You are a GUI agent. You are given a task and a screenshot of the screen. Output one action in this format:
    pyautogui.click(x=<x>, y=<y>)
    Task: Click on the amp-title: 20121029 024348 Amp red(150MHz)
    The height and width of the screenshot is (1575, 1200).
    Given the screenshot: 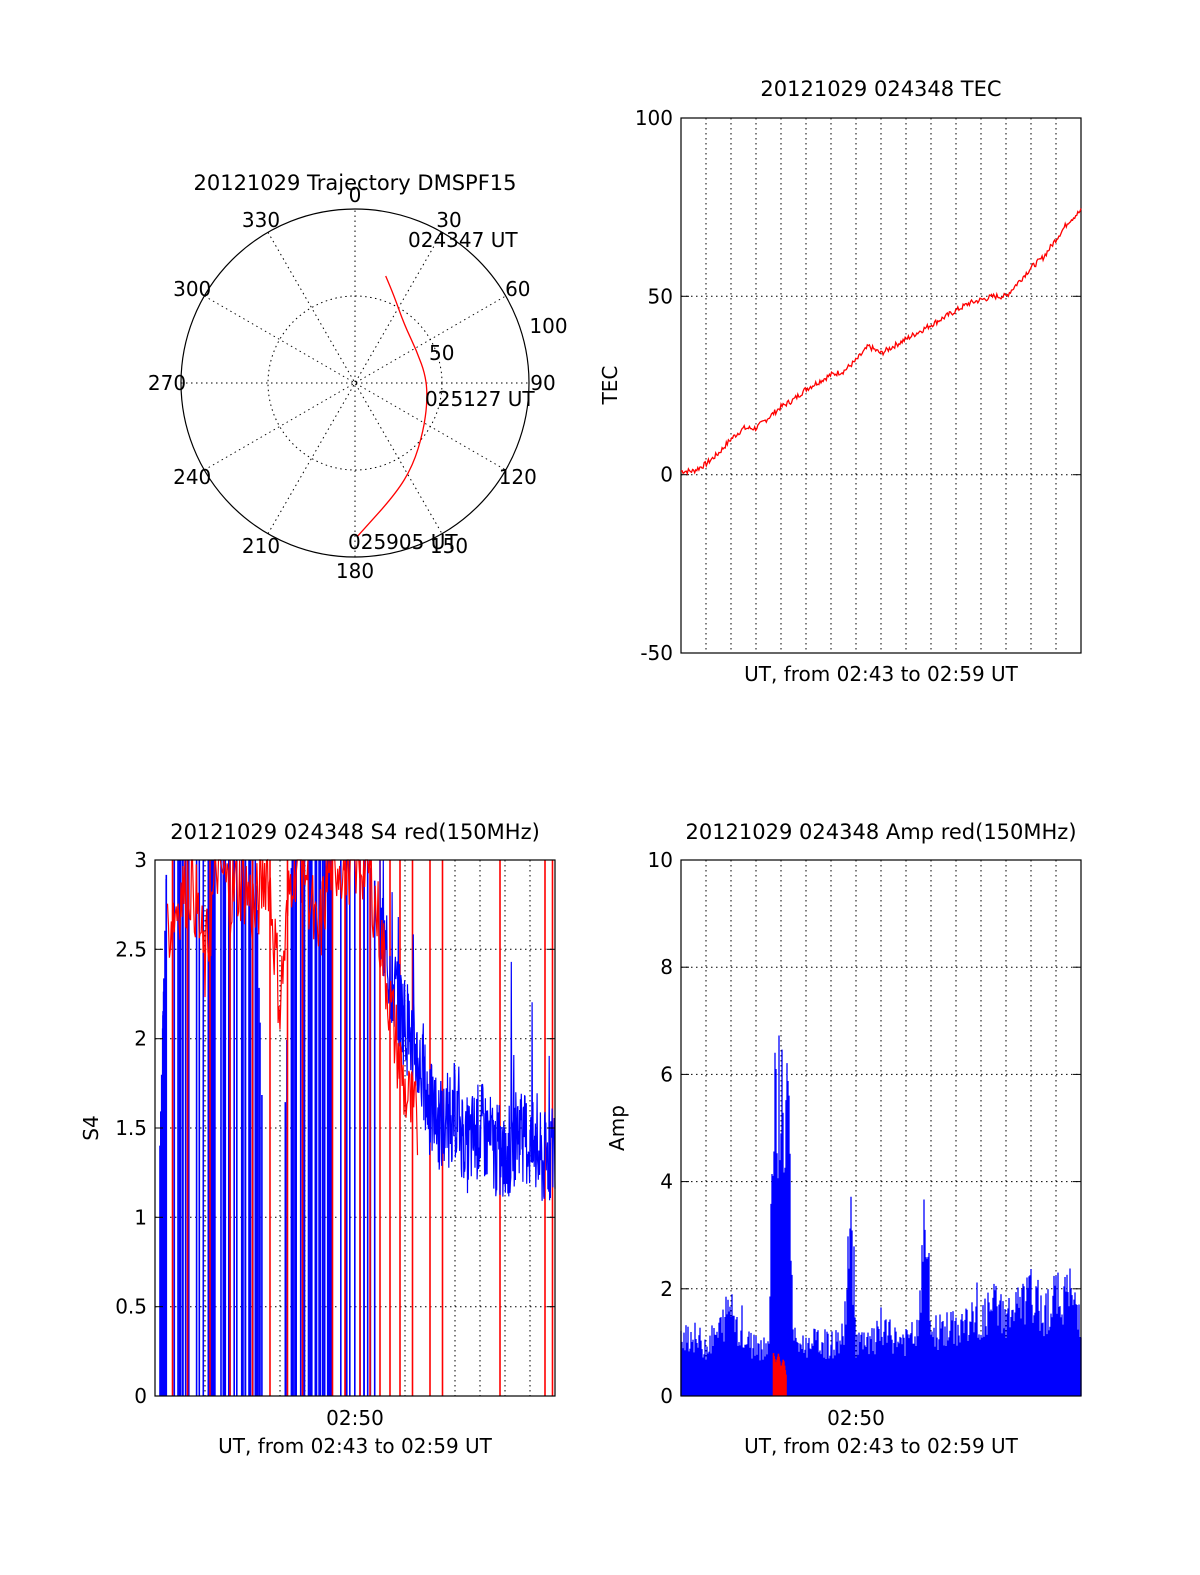 What is the action you would take?
    pyautogui.click(x=880, y=832)
    